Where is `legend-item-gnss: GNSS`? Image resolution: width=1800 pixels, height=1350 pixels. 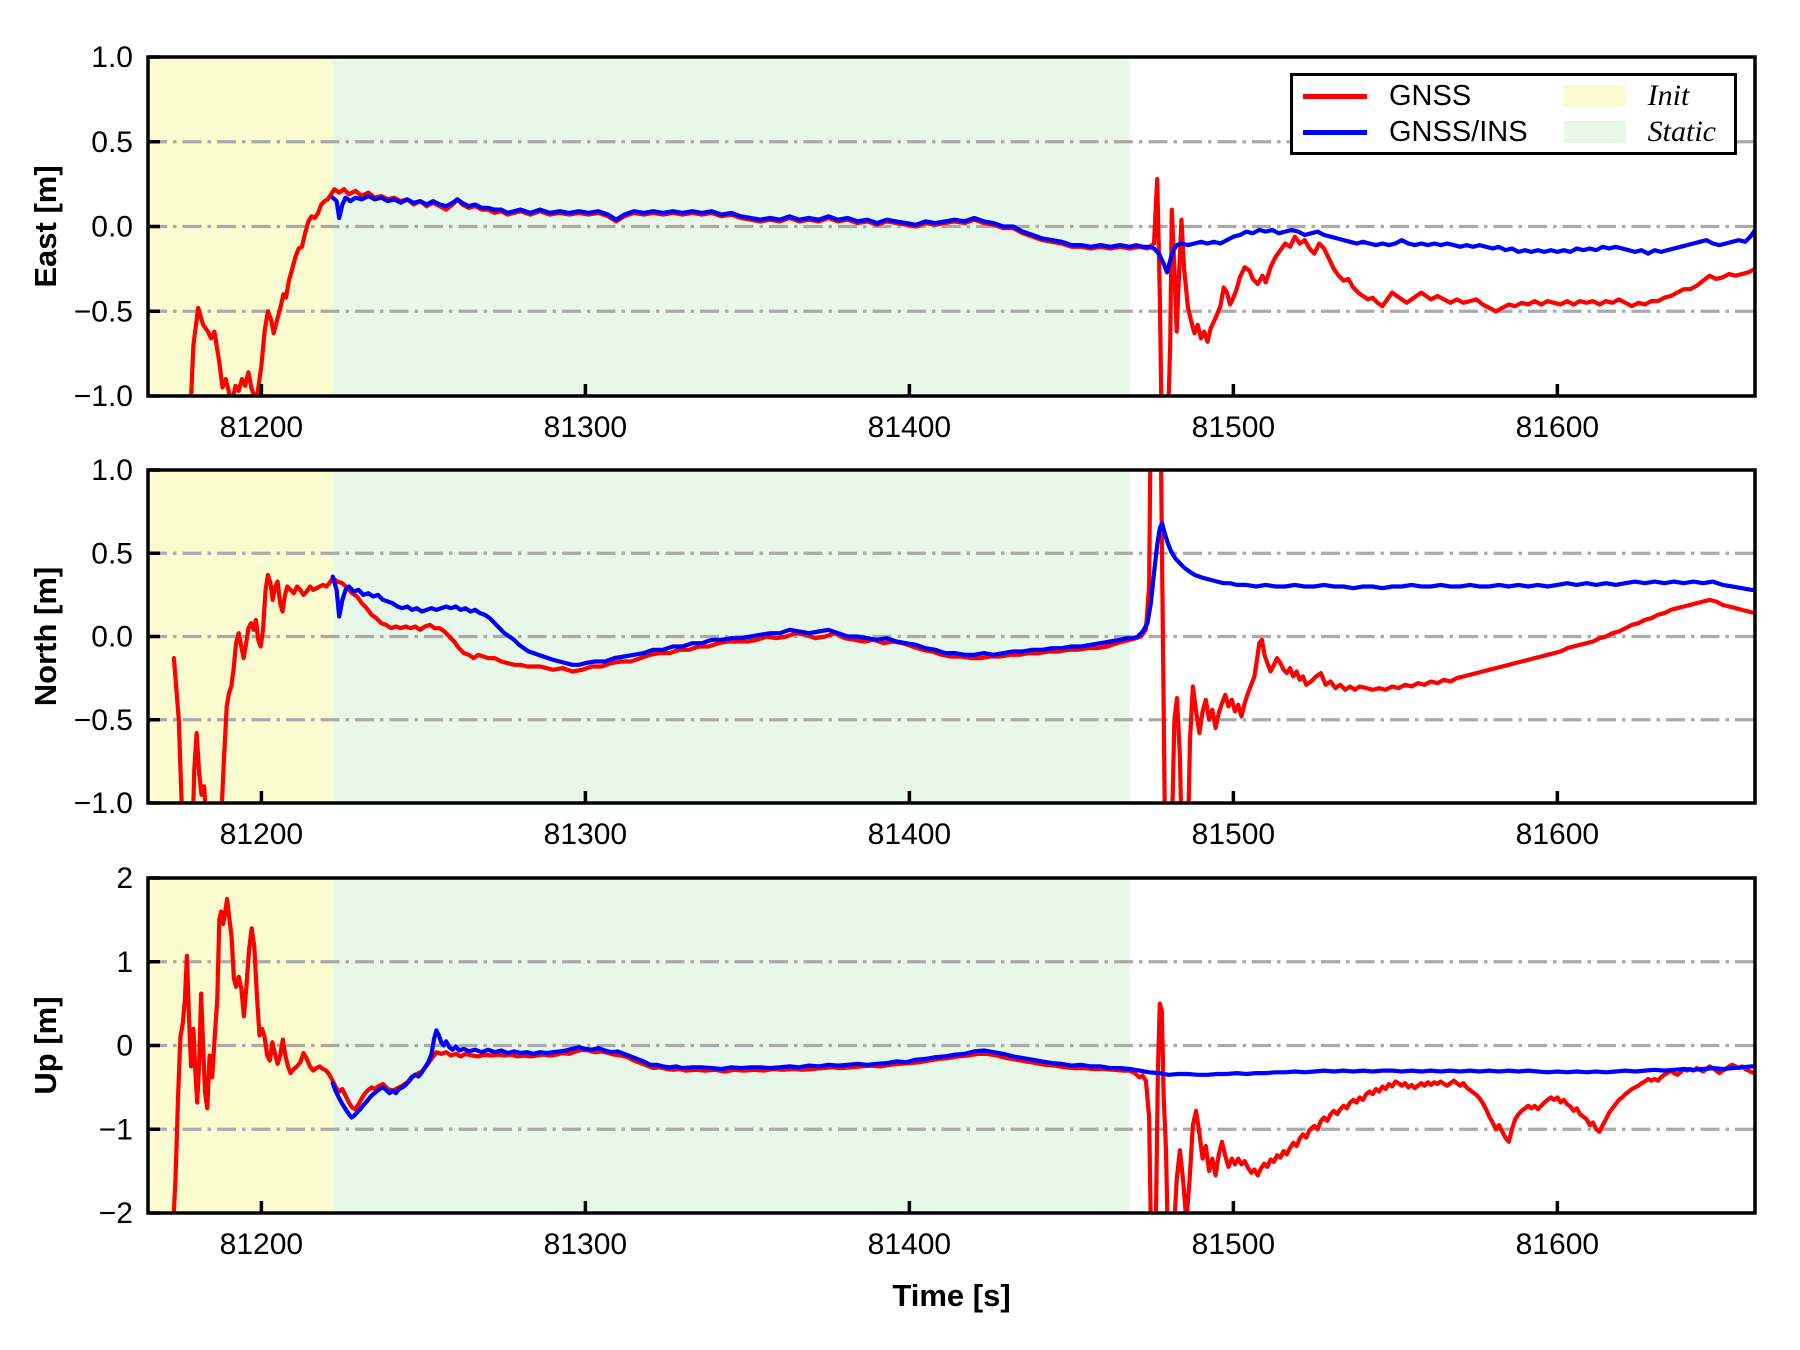
legend-item-gnss: GNSS is located at coordinates (1415, 96).